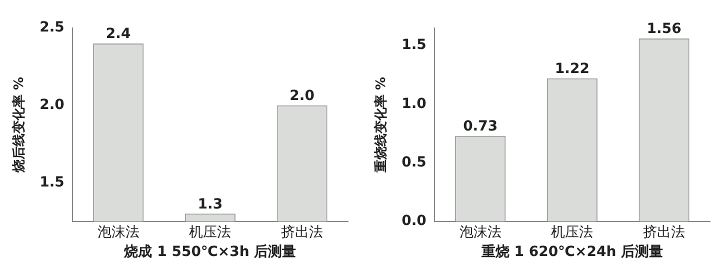  Describe the element at coordinates (572, 251) in the screenshot. I see `x-axis-title: 重烧 1 620℃×24h 后测量` at that location.